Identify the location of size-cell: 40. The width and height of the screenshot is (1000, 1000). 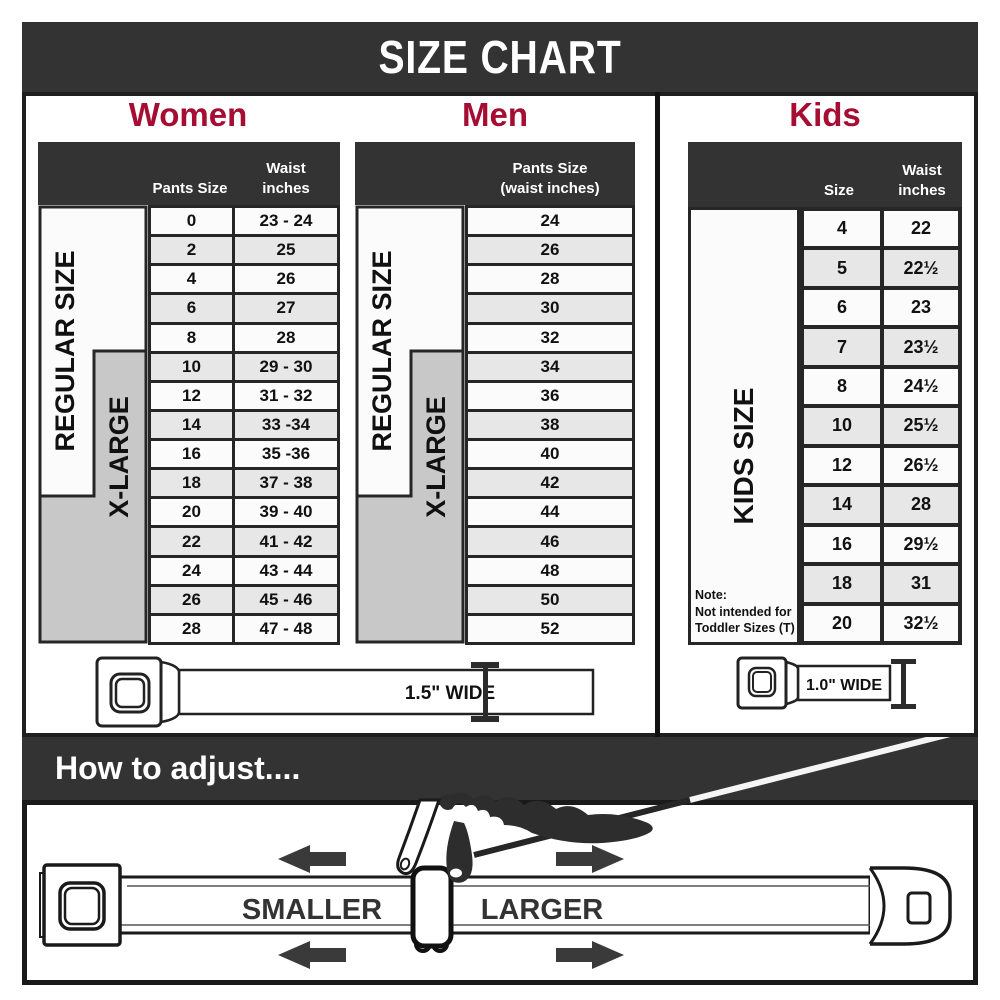
(550, 454).